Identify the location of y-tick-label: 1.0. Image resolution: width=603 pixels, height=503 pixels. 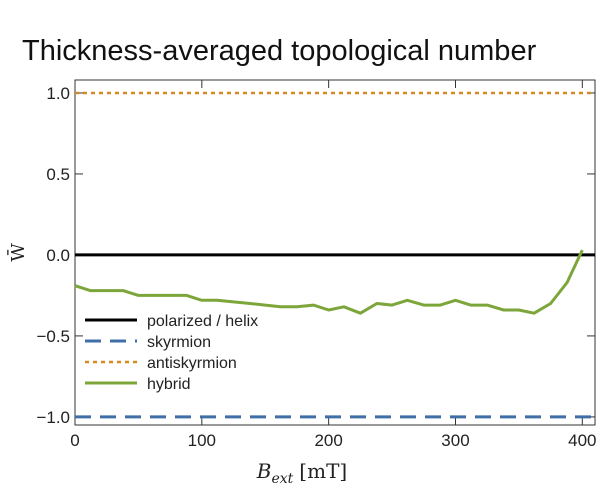
(58, 93).